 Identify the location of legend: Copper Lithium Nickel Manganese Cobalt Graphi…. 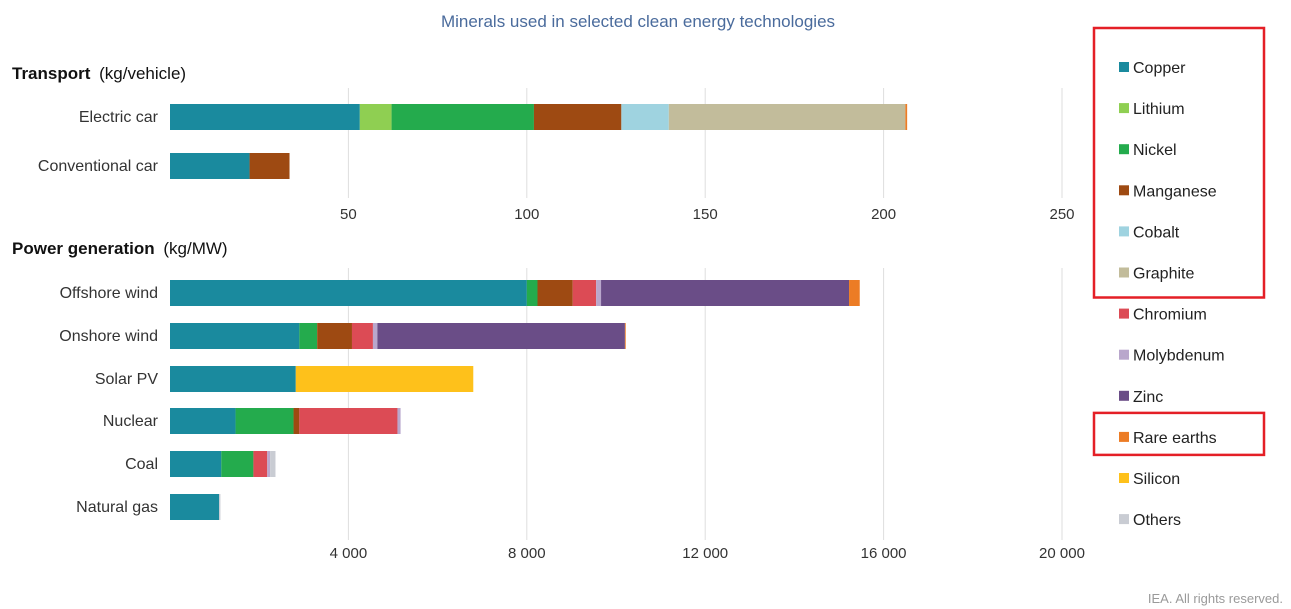
(1179, 277).